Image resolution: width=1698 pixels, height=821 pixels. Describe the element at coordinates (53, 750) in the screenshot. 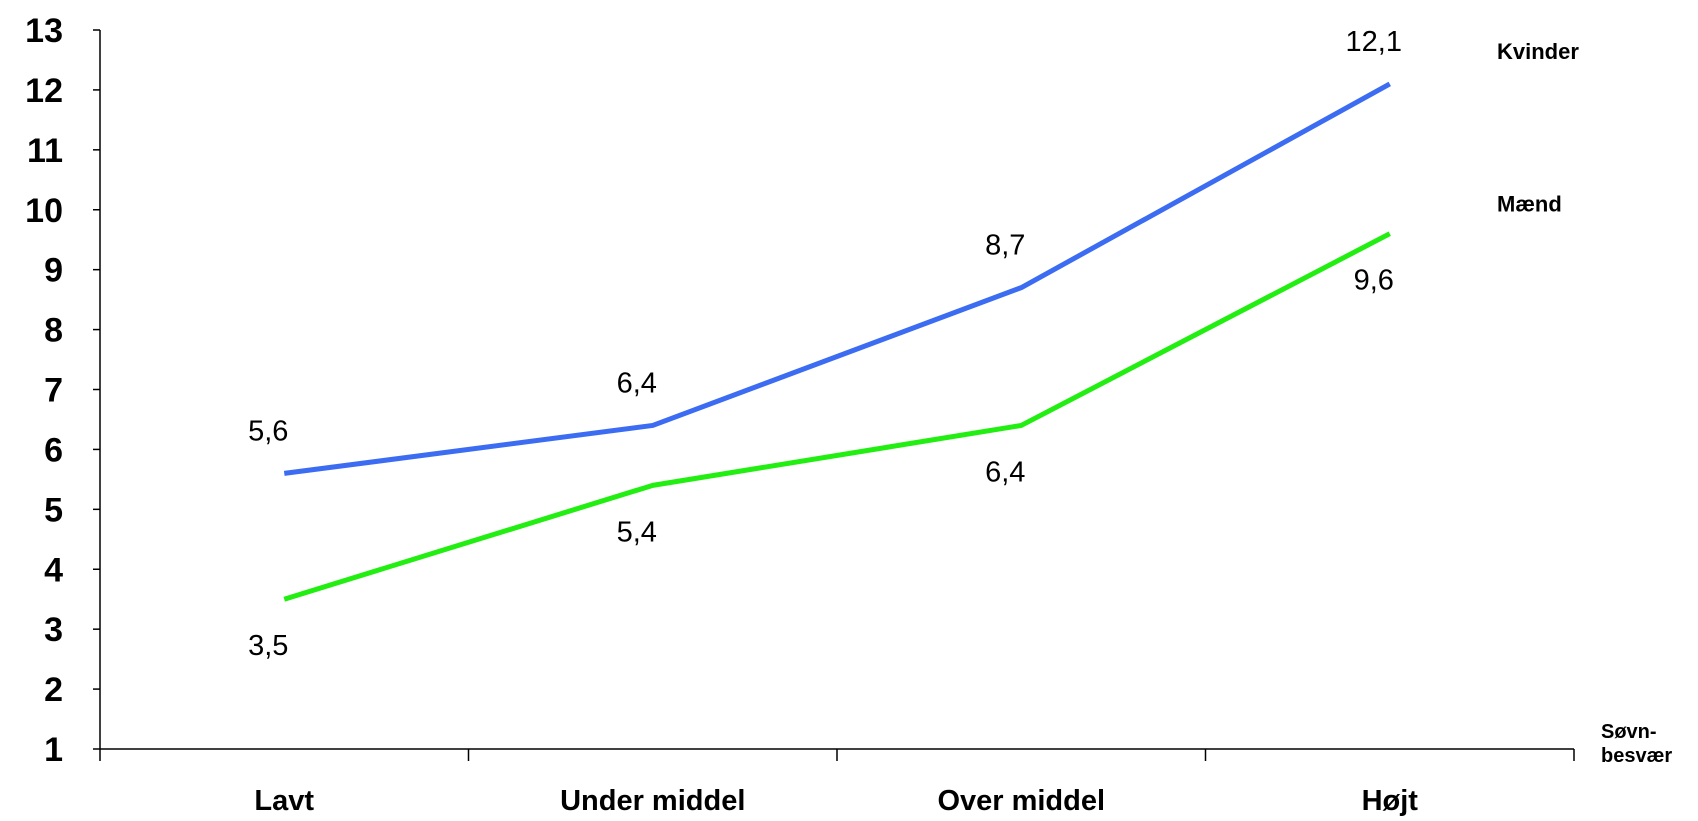

I see `y-tick-label: 1` at that location.